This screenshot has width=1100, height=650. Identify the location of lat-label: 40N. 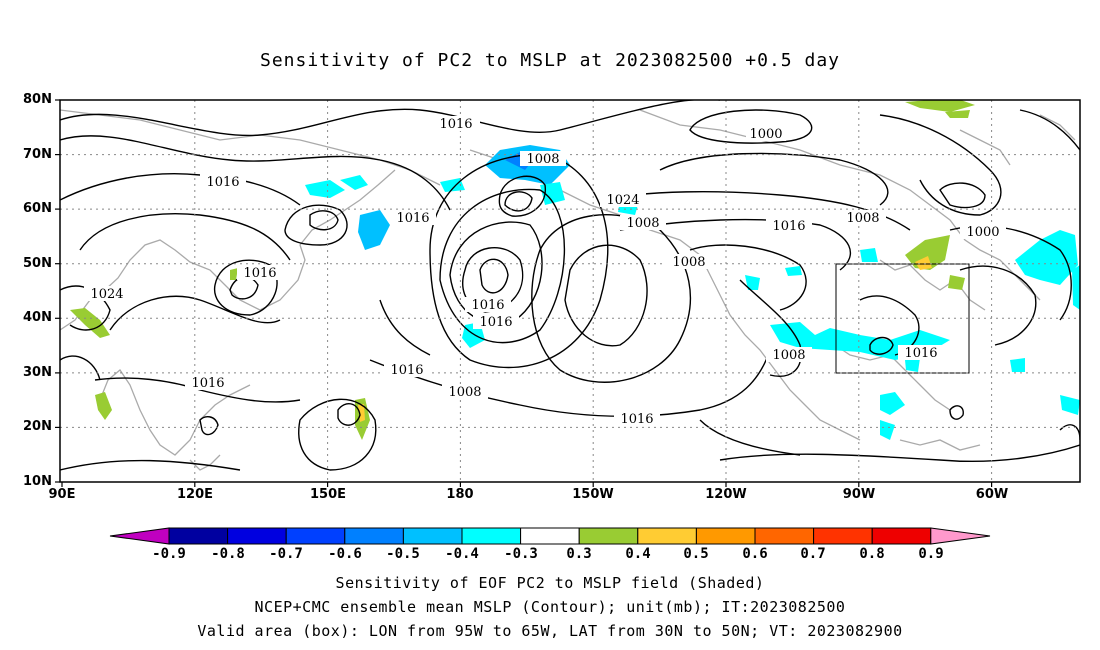
(37, 317).